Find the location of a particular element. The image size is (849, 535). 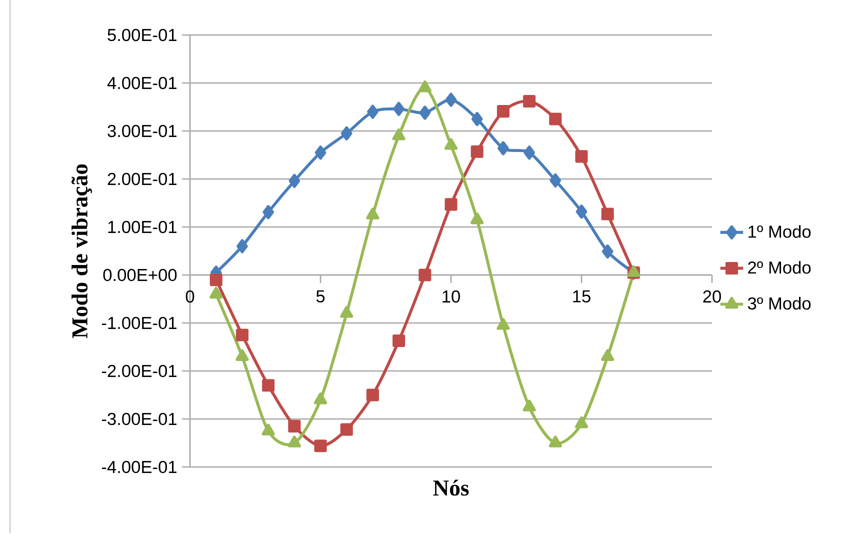

y-tick-label: -4.00E-01 is located at coordinates (139, 467).